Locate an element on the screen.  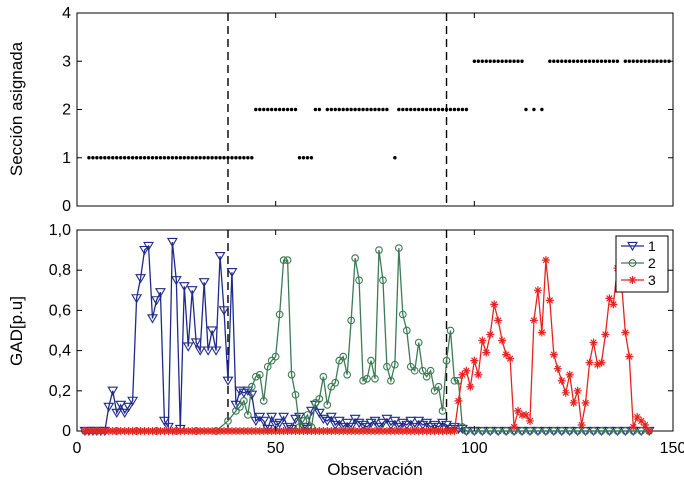
legend-box is located at coordinates (642, 264).